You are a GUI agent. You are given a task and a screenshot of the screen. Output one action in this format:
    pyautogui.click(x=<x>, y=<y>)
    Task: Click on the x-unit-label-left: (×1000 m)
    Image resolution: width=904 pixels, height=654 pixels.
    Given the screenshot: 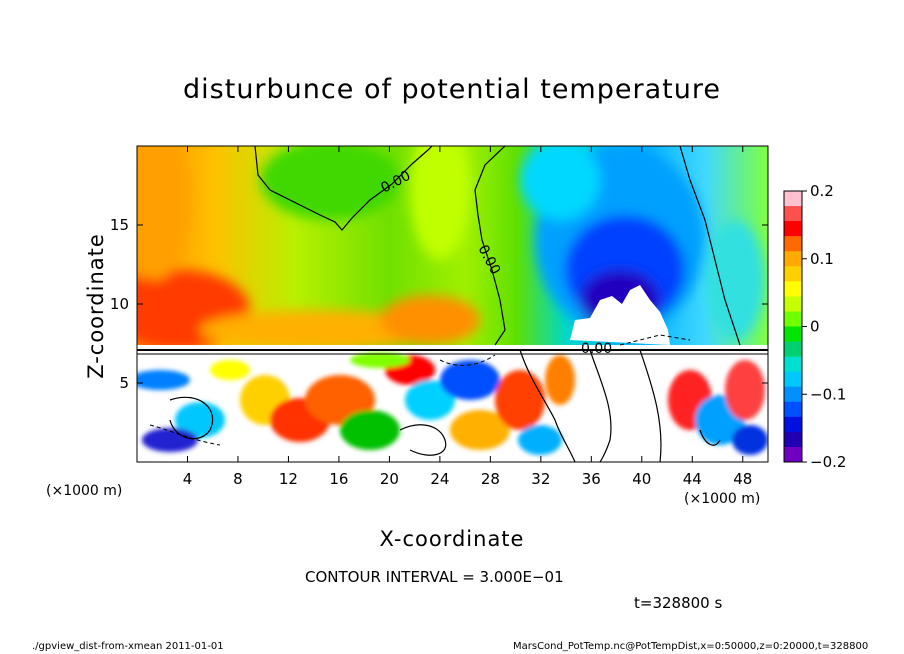 What is the action you would take?
    pyautogui.click(x=84, y=491)
    